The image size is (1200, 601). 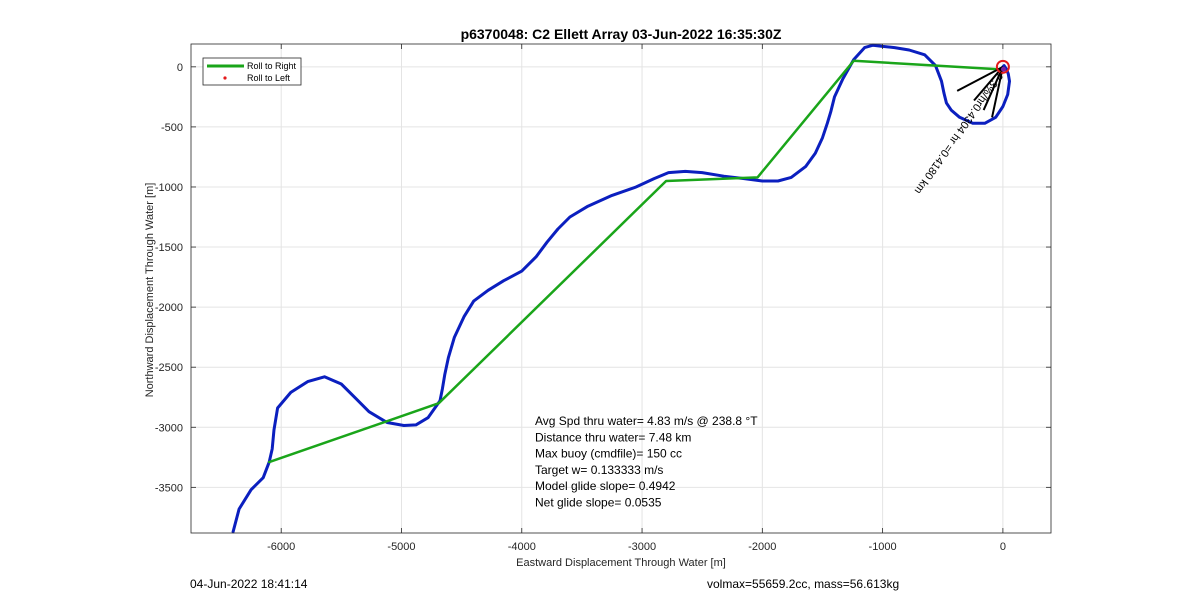 I want to click on x-tick-label: -2000, so click(x=762, y=547).